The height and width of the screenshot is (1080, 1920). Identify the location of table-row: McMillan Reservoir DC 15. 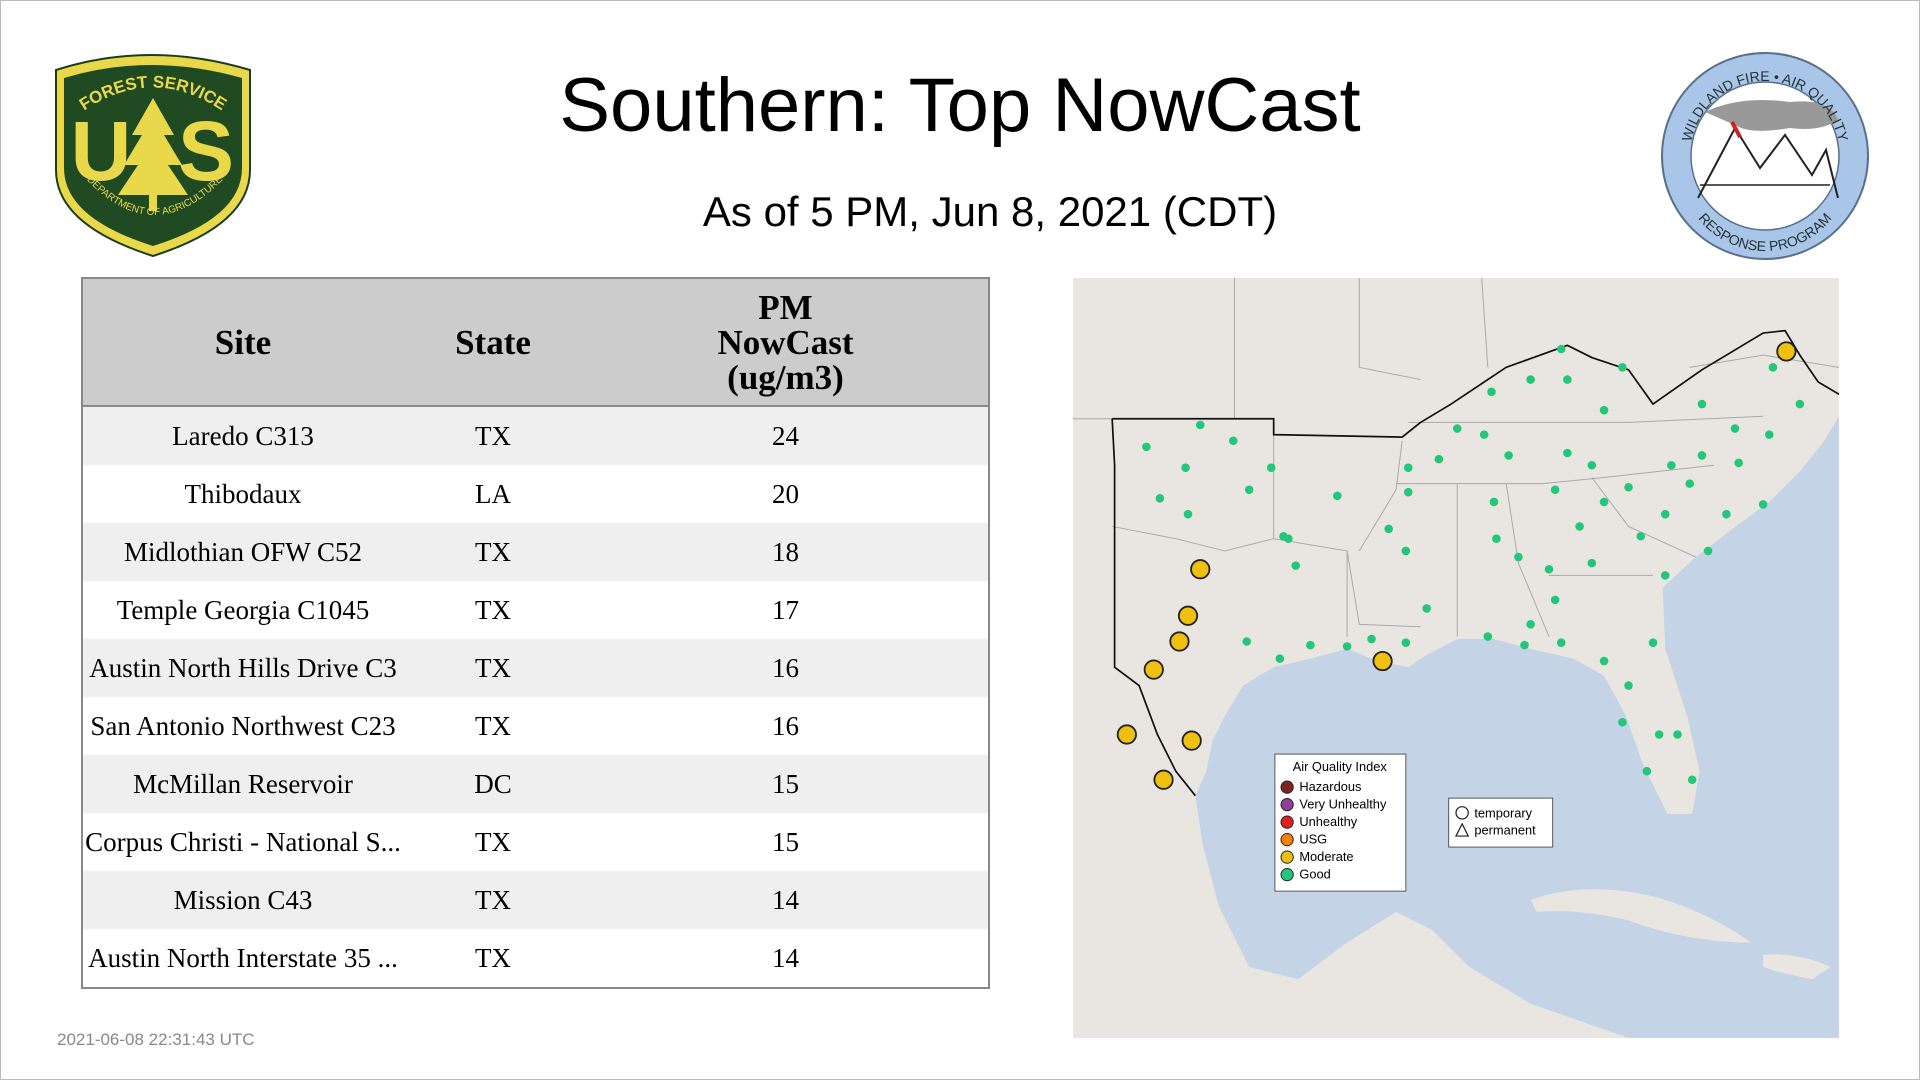
(535, 784).